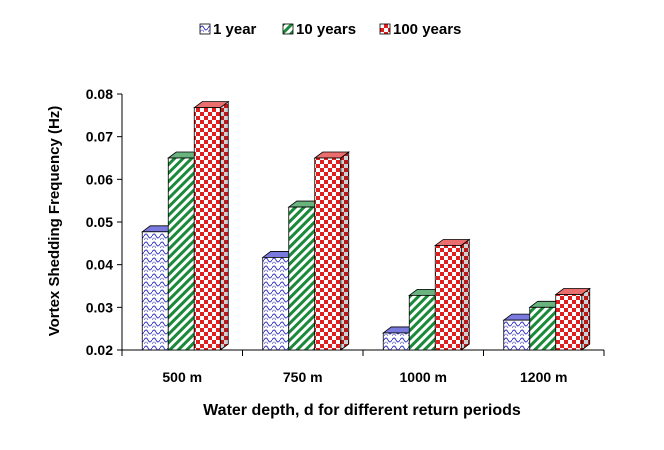 The height and width of the screenshot is (450, 664). I want to click on y-tick-label: 0.05, so click(99, 222).